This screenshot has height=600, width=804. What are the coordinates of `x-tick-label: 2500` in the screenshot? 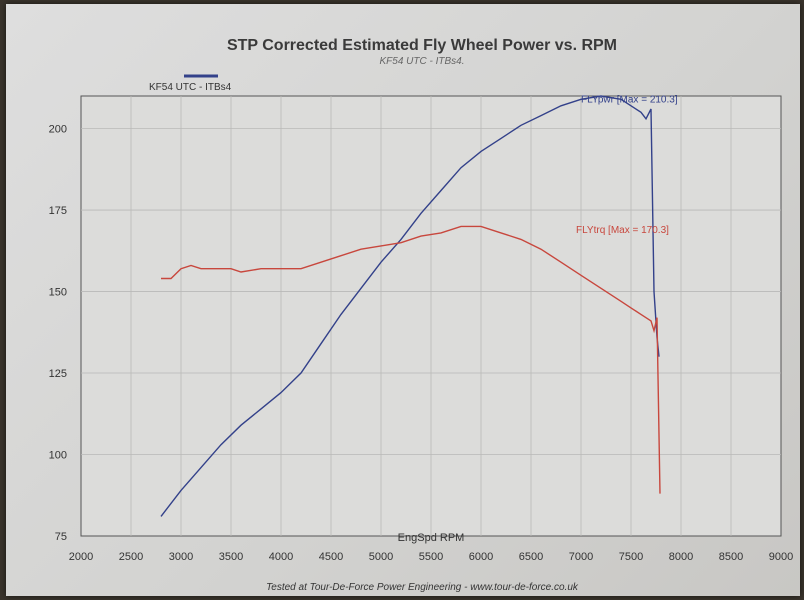 It's located at (131, 557).